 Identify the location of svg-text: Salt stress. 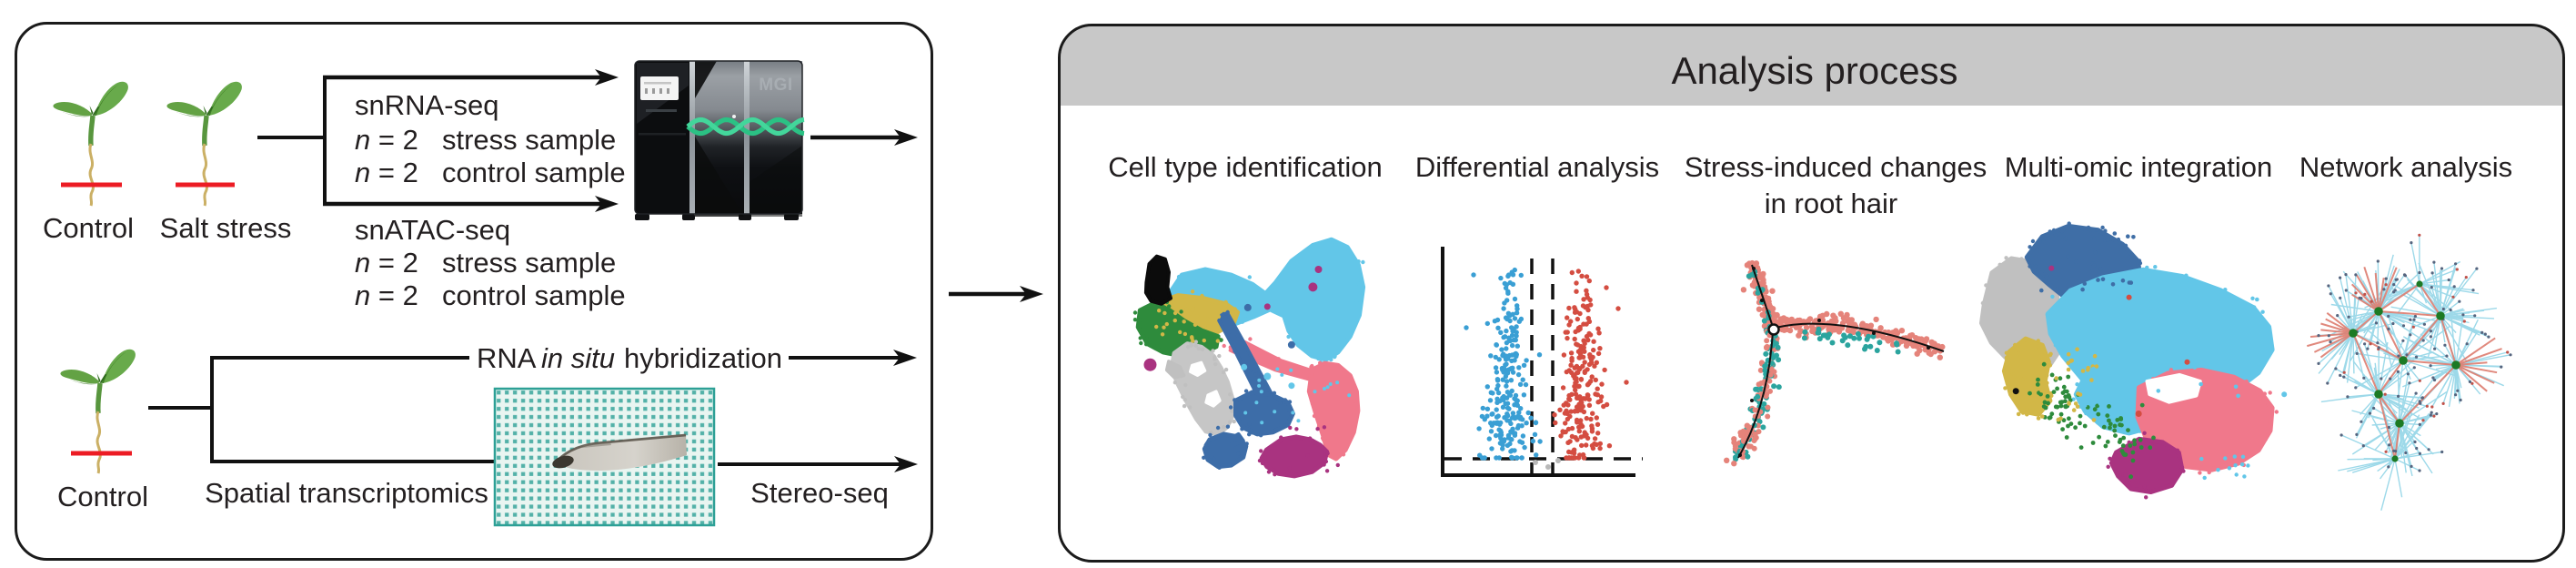
(226, 228).